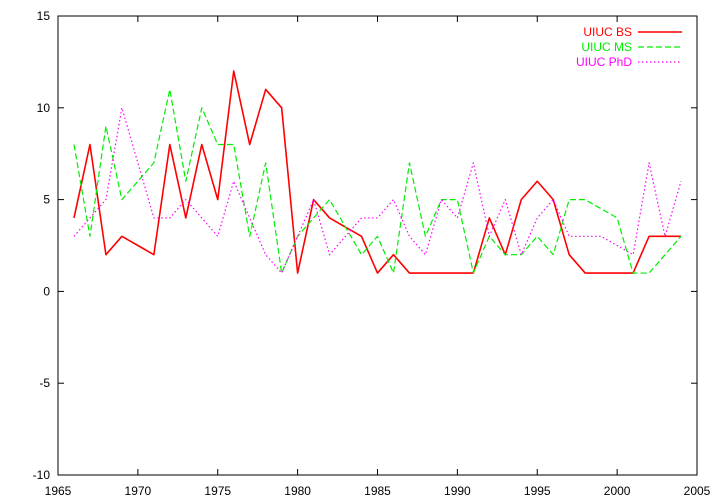 This screenshot has width=720, height=504. I want to click on legend-label-uiuc-phd: UIUC PhD, so click(604, 62).